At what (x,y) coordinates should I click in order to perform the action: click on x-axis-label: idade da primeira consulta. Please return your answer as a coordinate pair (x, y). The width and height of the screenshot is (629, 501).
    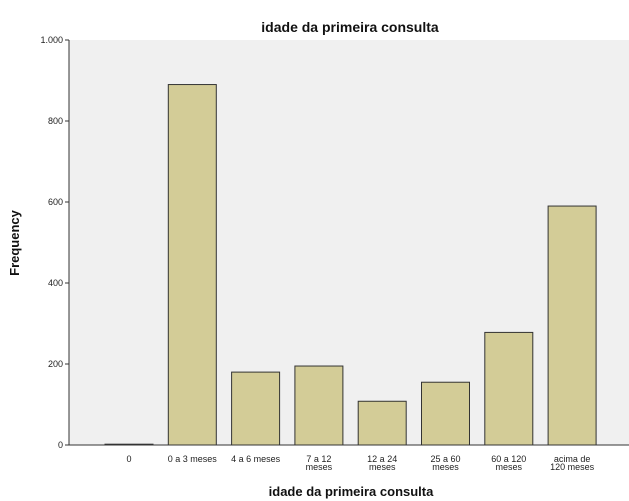
    Looking at the image, I should click on (351, 491).